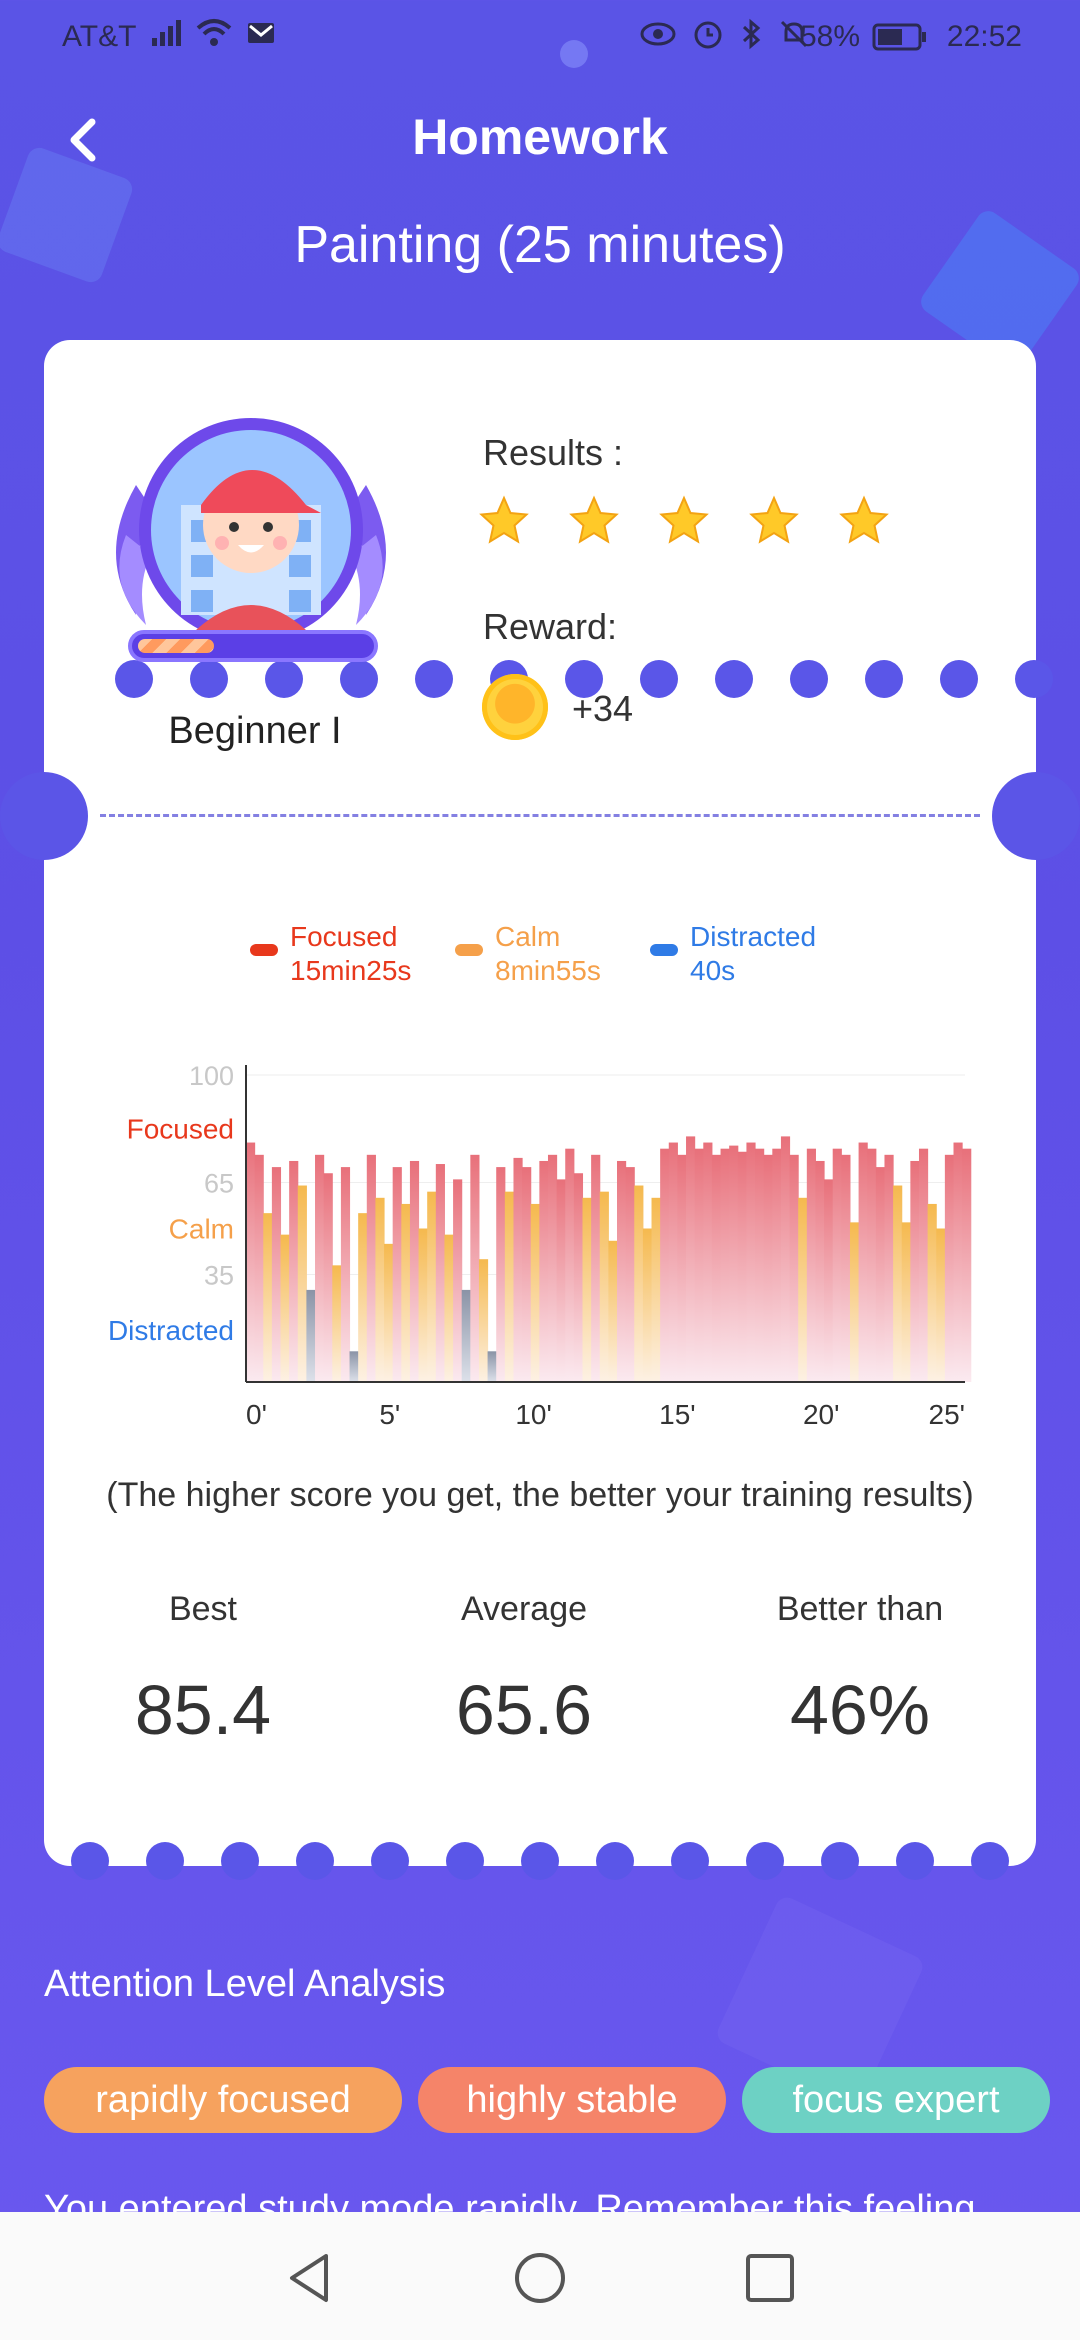 The width and height of the screenshot is (1080, 2340). I want to click on status-bar: AT&T 58% 22:52, so click(540, 37).